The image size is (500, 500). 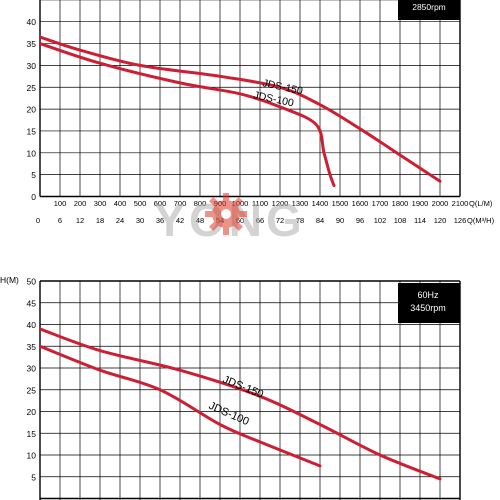 I want to click on y-axis-label: H(M), so click(x=9, y=280).